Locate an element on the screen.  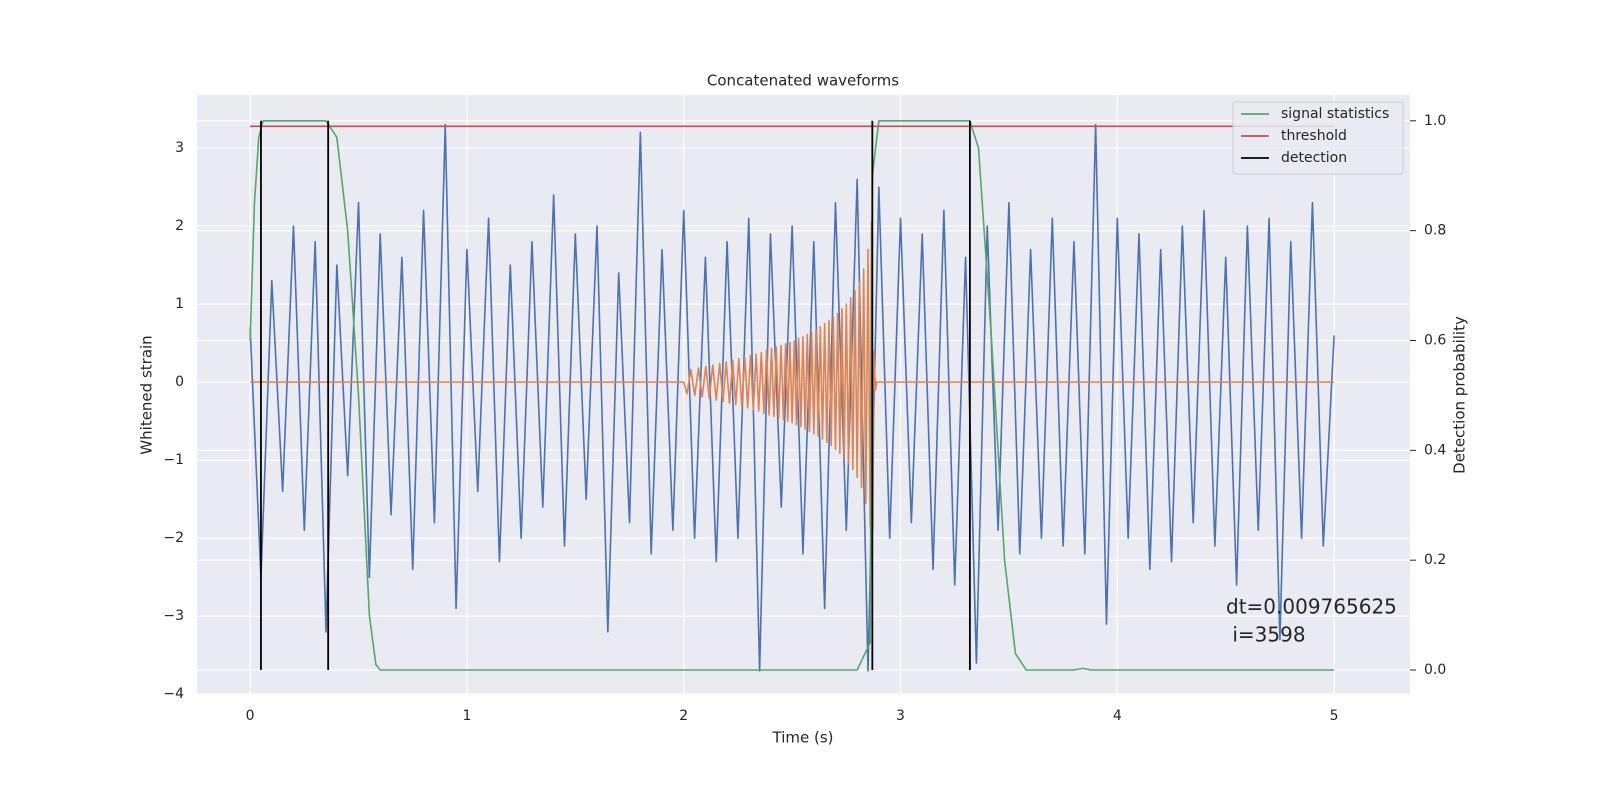
y2-tick-label: 1.0 is located at coordinates (1435, 121).